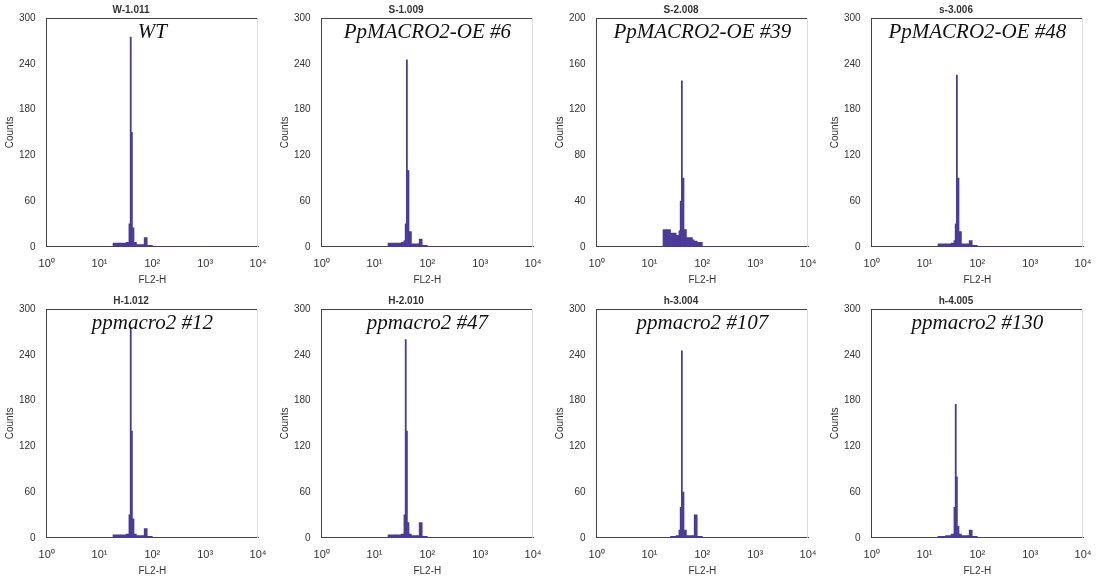 This screenshot has height=582, width=1102. What do you see at coordinates (153, 31) in the screenshot?
I see `annotation: WT` at bounding box center [153, 31].